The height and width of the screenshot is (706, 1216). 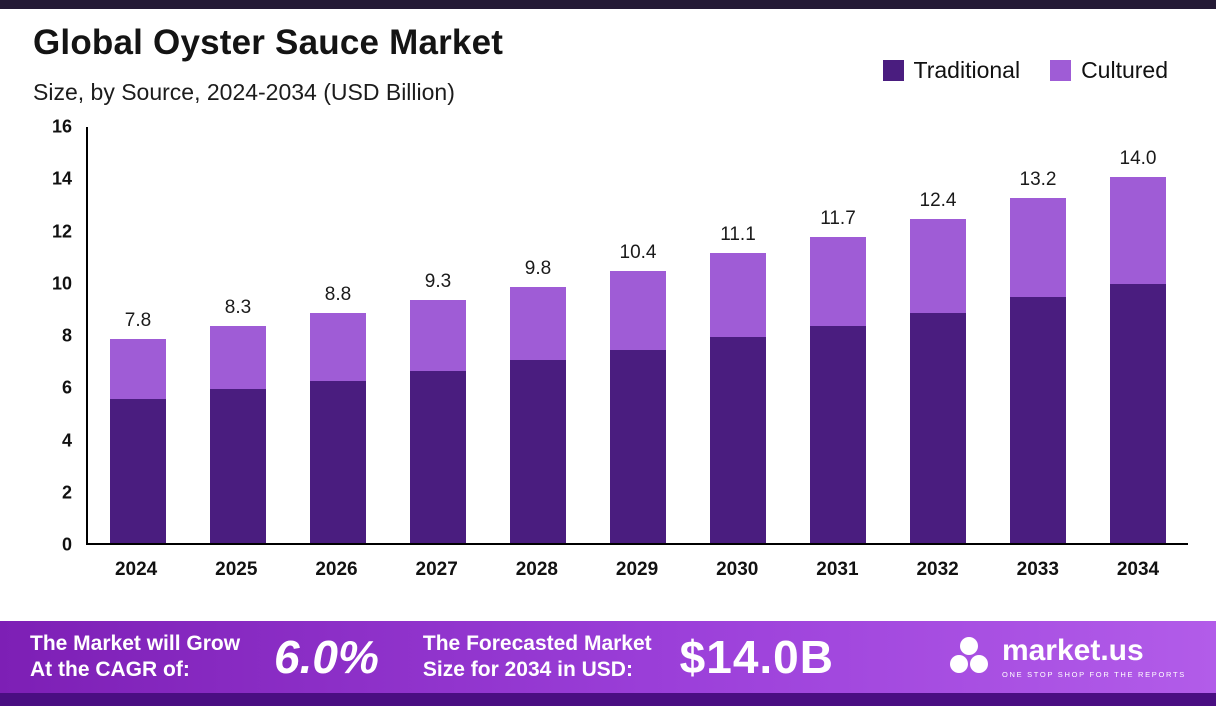 I want to click on legend-item-cultured: Cultured, so click(x=1109, y=70).